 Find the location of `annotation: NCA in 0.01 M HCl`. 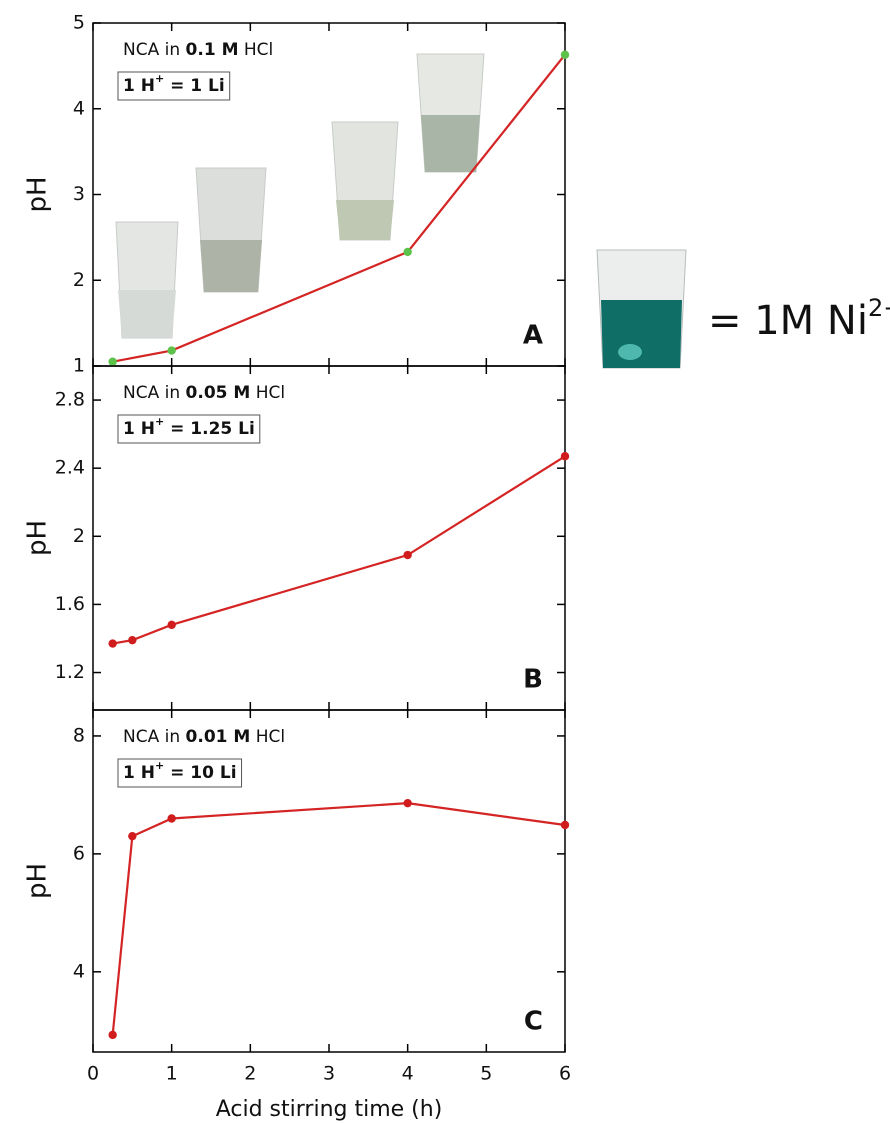

annotation: NCA in 0.01 M HCl is located at coordinates (204, 737).